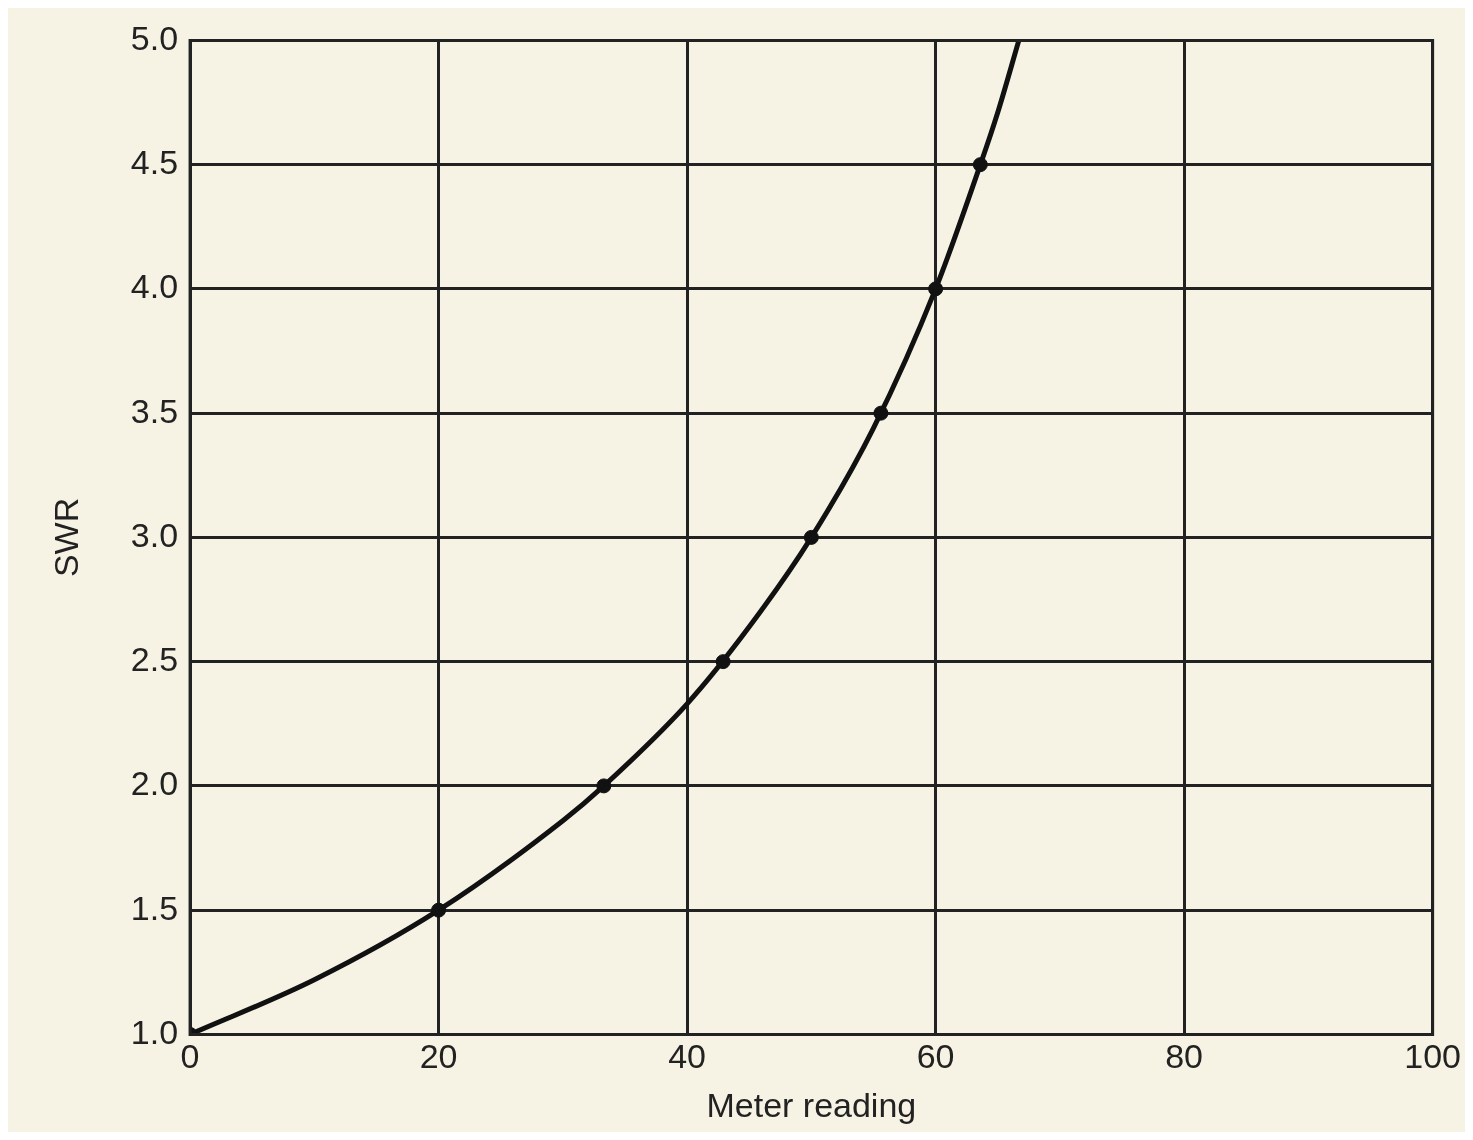  I want to click on x-tick-label: 20, so click(438, 1056).